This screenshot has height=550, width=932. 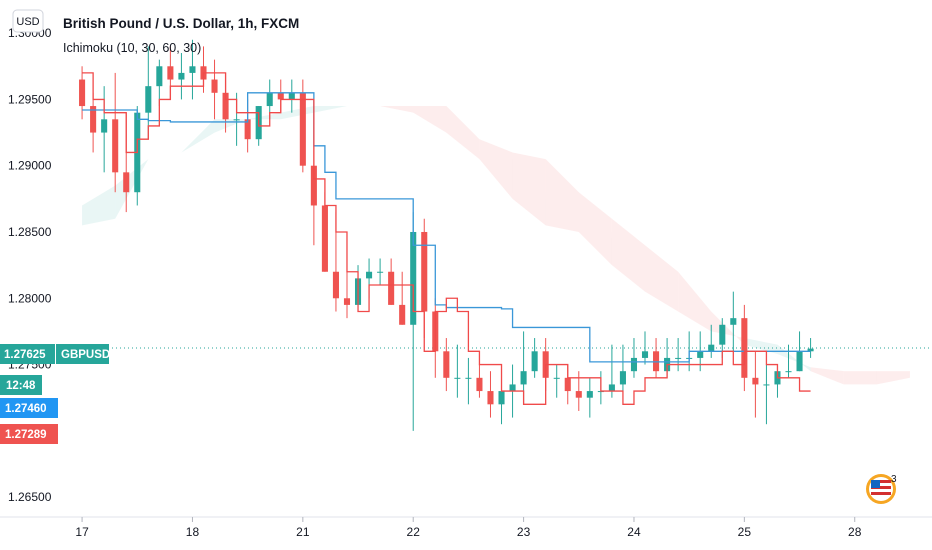 What do you see at coordinates (26, 409) in the screenshot?
I see `baseline-value: 1.27460` at bounding box center [26, 409].